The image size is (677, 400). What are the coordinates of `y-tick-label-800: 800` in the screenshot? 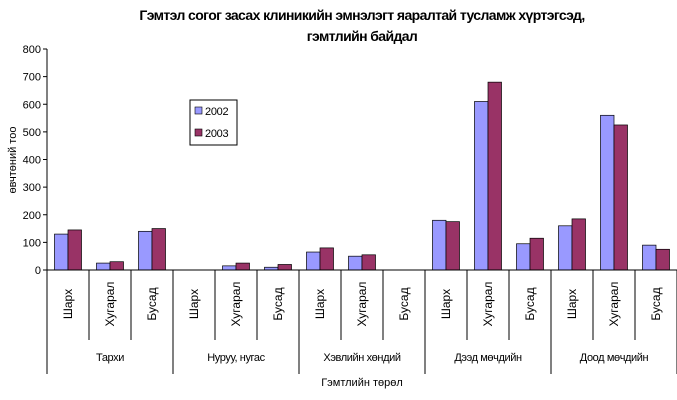 It's located at (32, 50).